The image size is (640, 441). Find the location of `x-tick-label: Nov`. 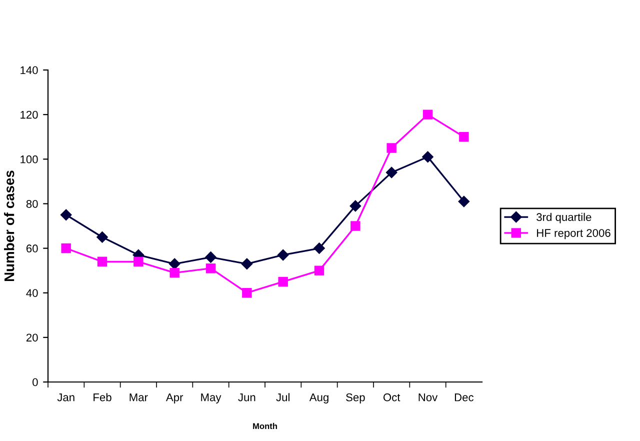

x-tick-label: Nov is located at coordinates (428, 398).